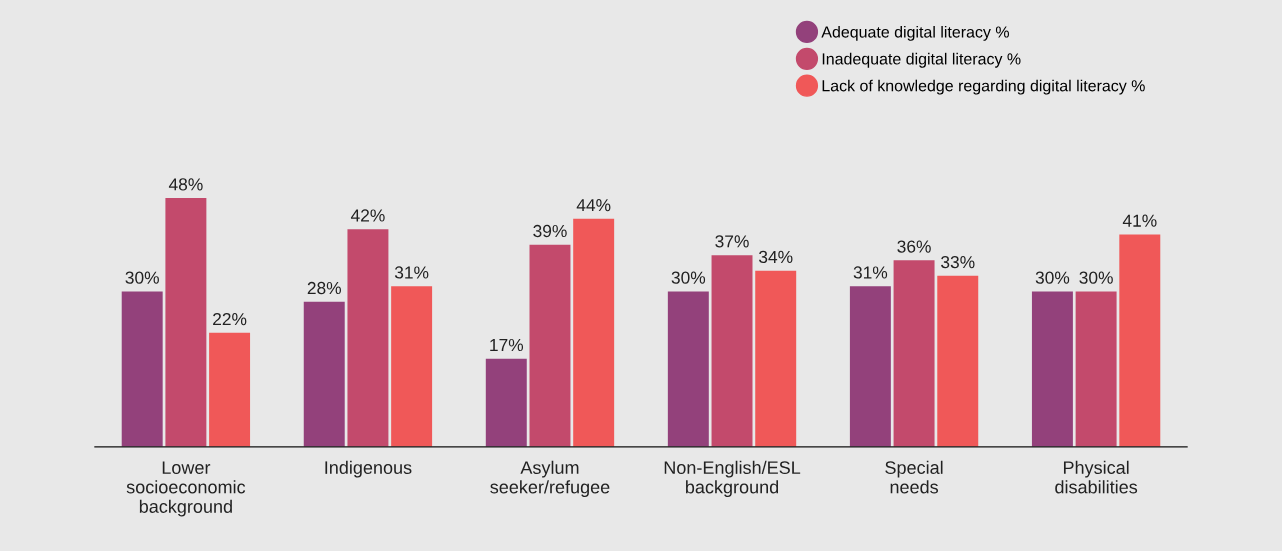  Describe the element at coordinates (983, 87) in the screenshot. I see `legend-label: Lack of knowledge regarding digital literacy %` at that location.